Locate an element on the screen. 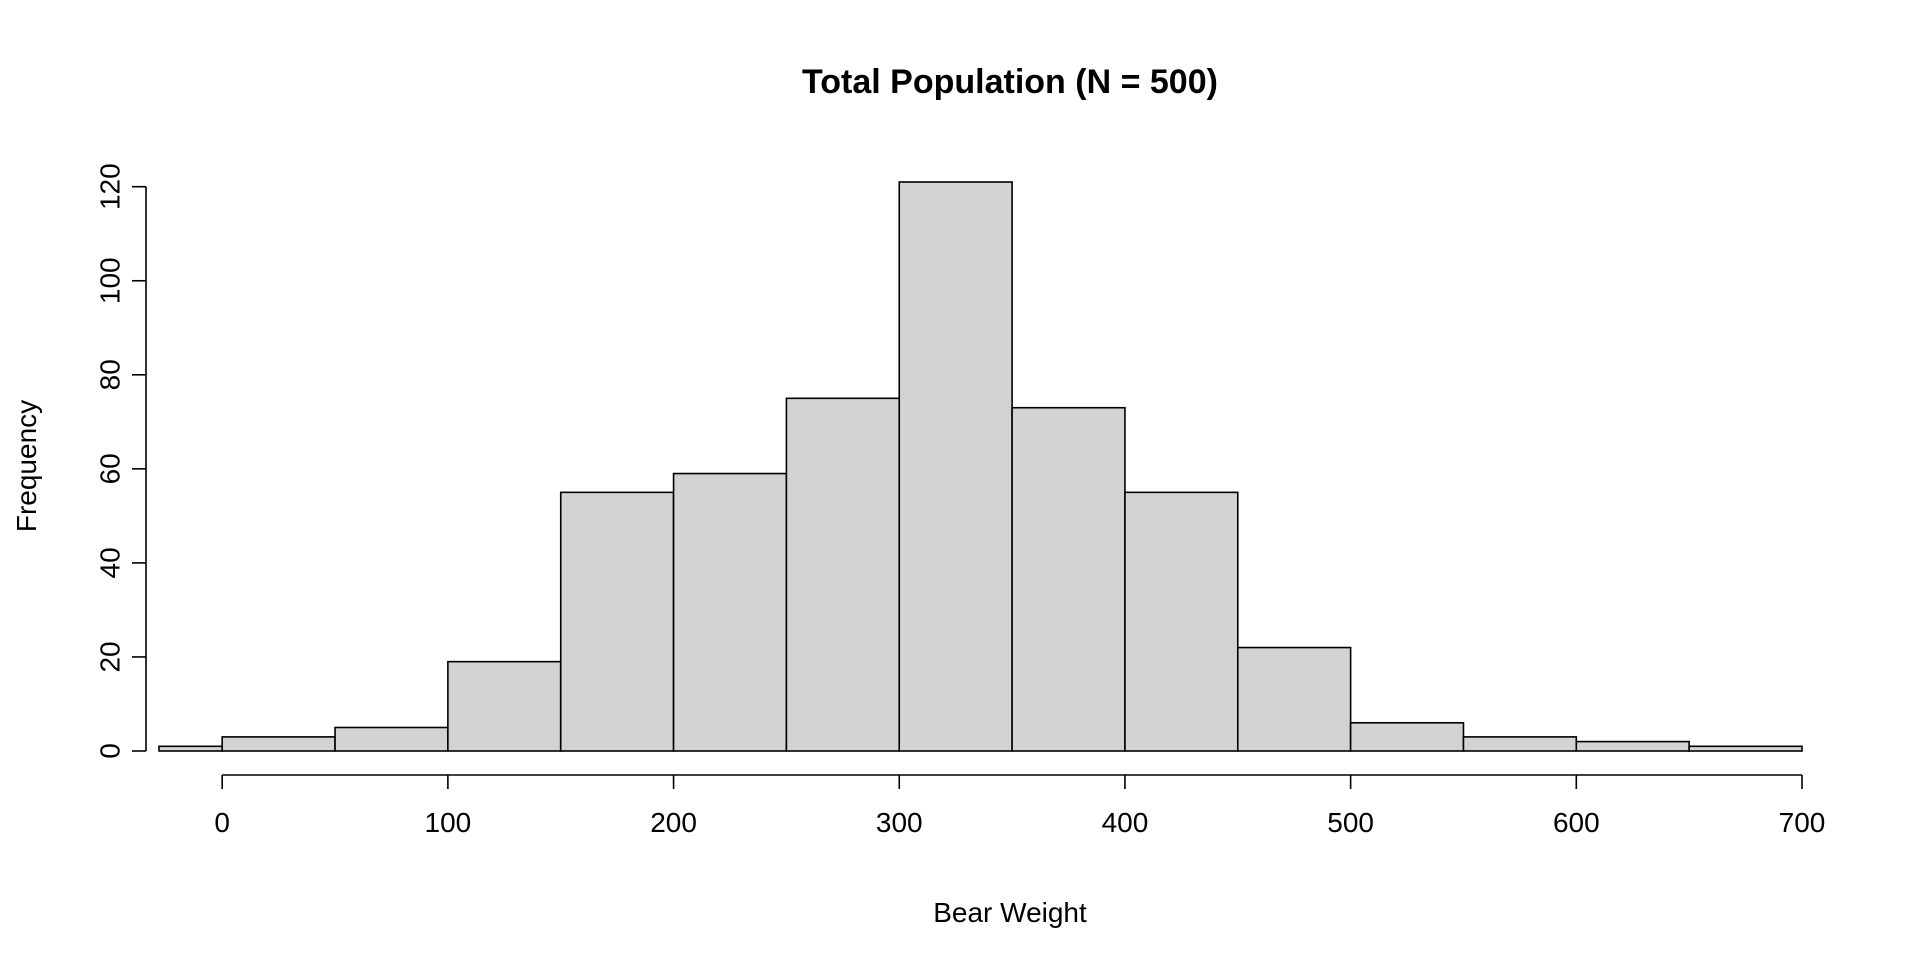 The image size is (1920, 960). y-tick-label: 100 is located at coordinates (110, 280).